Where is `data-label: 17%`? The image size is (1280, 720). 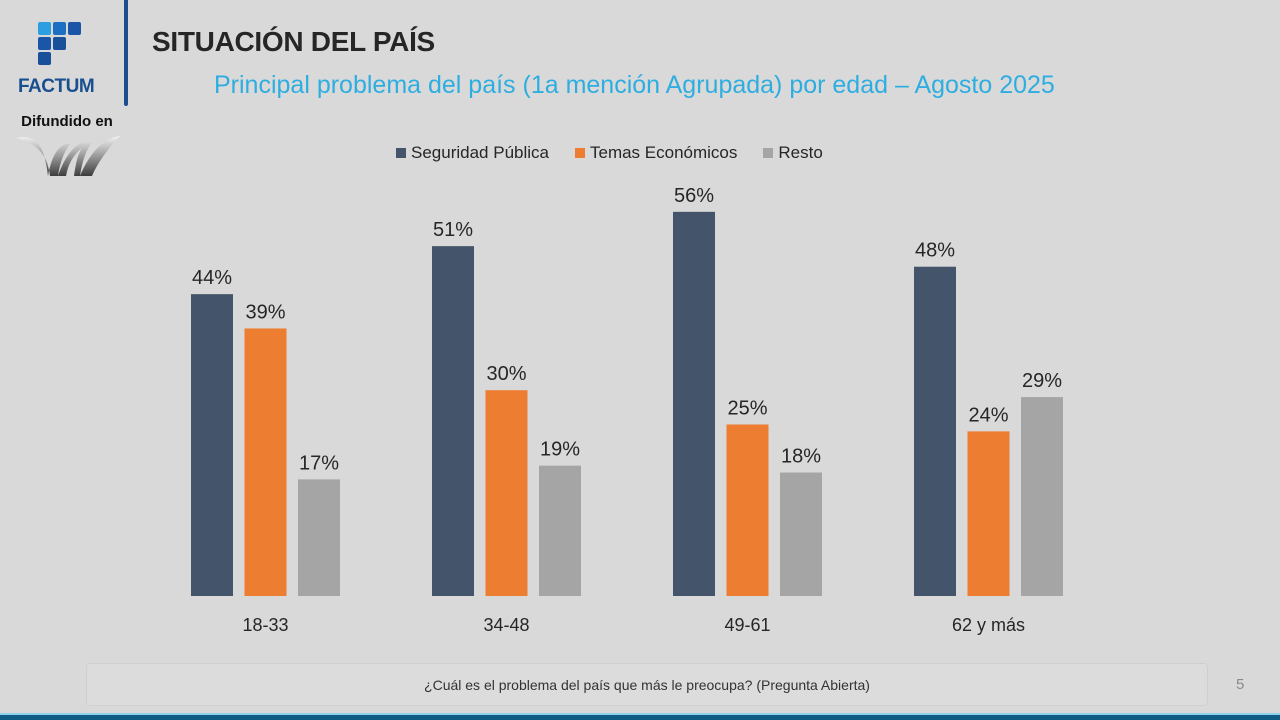 data-label: 17% is located at coordinates (319, 463).